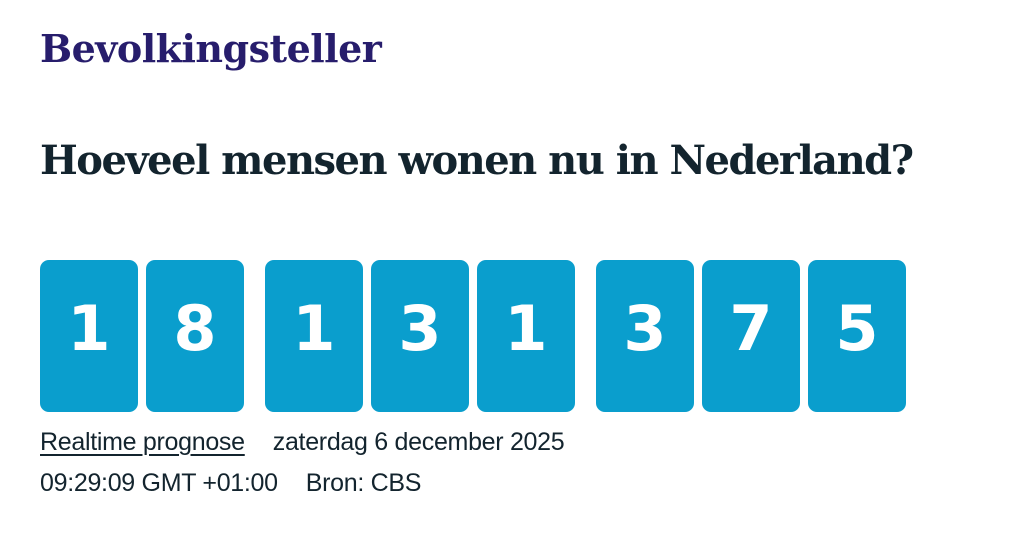 The image size is (1018, 554). What do you see at coordinates (857, 329) in the screenshot?
I see `digit-value: 5` at bounding box center [857, 329].